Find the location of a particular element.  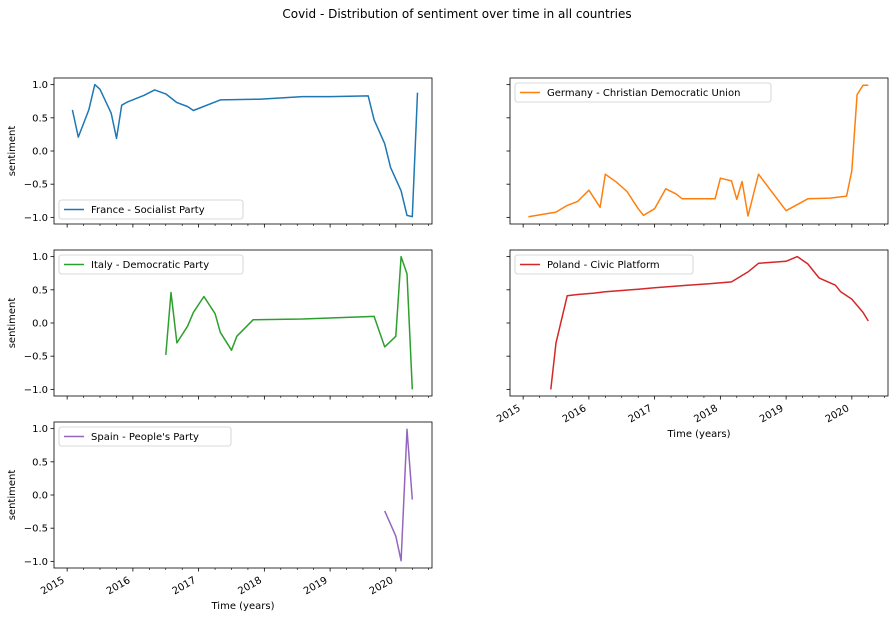

legend: Germany - Christian Democratic Union is located at coordinates (643, 92).